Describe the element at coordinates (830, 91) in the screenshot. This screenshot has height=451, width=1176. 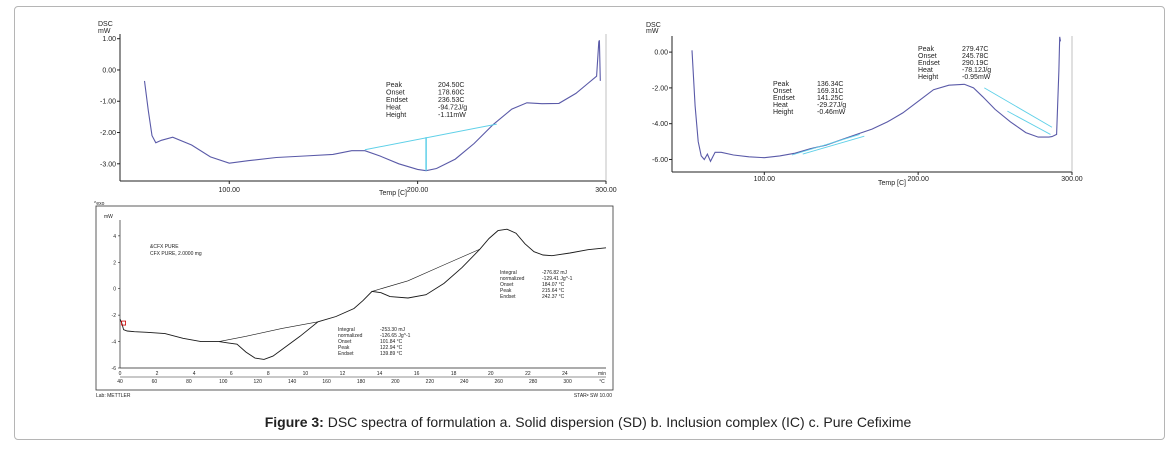
I see `info-bottom-value: 169.31C` at that location.